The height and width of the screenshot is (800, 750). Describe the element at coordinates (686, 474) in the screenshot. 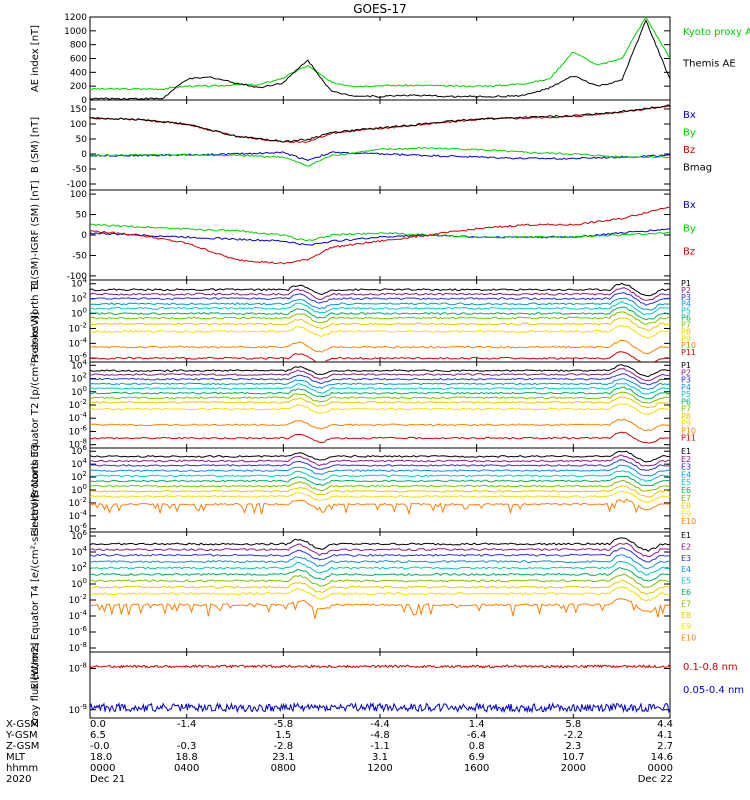

I see `legend-channel-e4: E4` at that location.